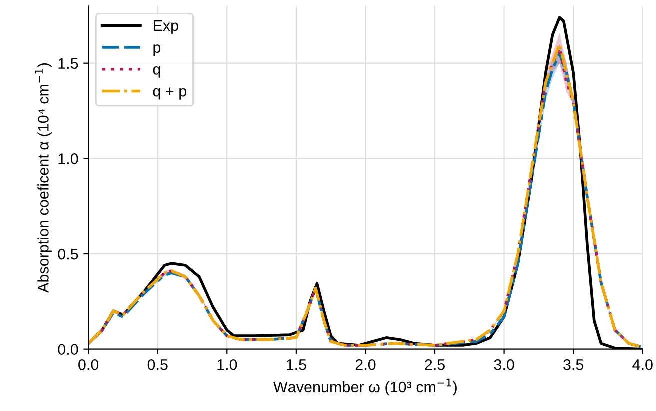 Image resolution: width=656 pixels, height=411 pixels. I want to click on x-tick-label: 3.0, so click(504, 364).